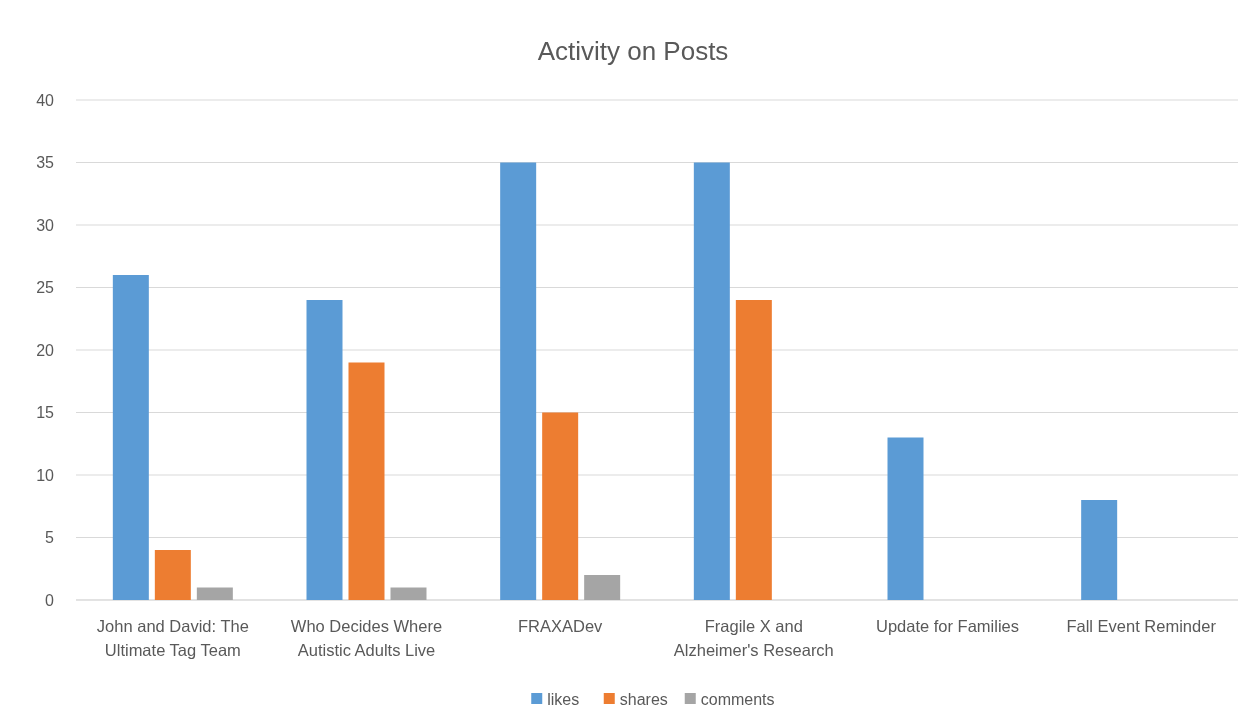  Describe the element at coordinates (45, 288) in the screenshot. I see `y-tick-label: 25` at that location.